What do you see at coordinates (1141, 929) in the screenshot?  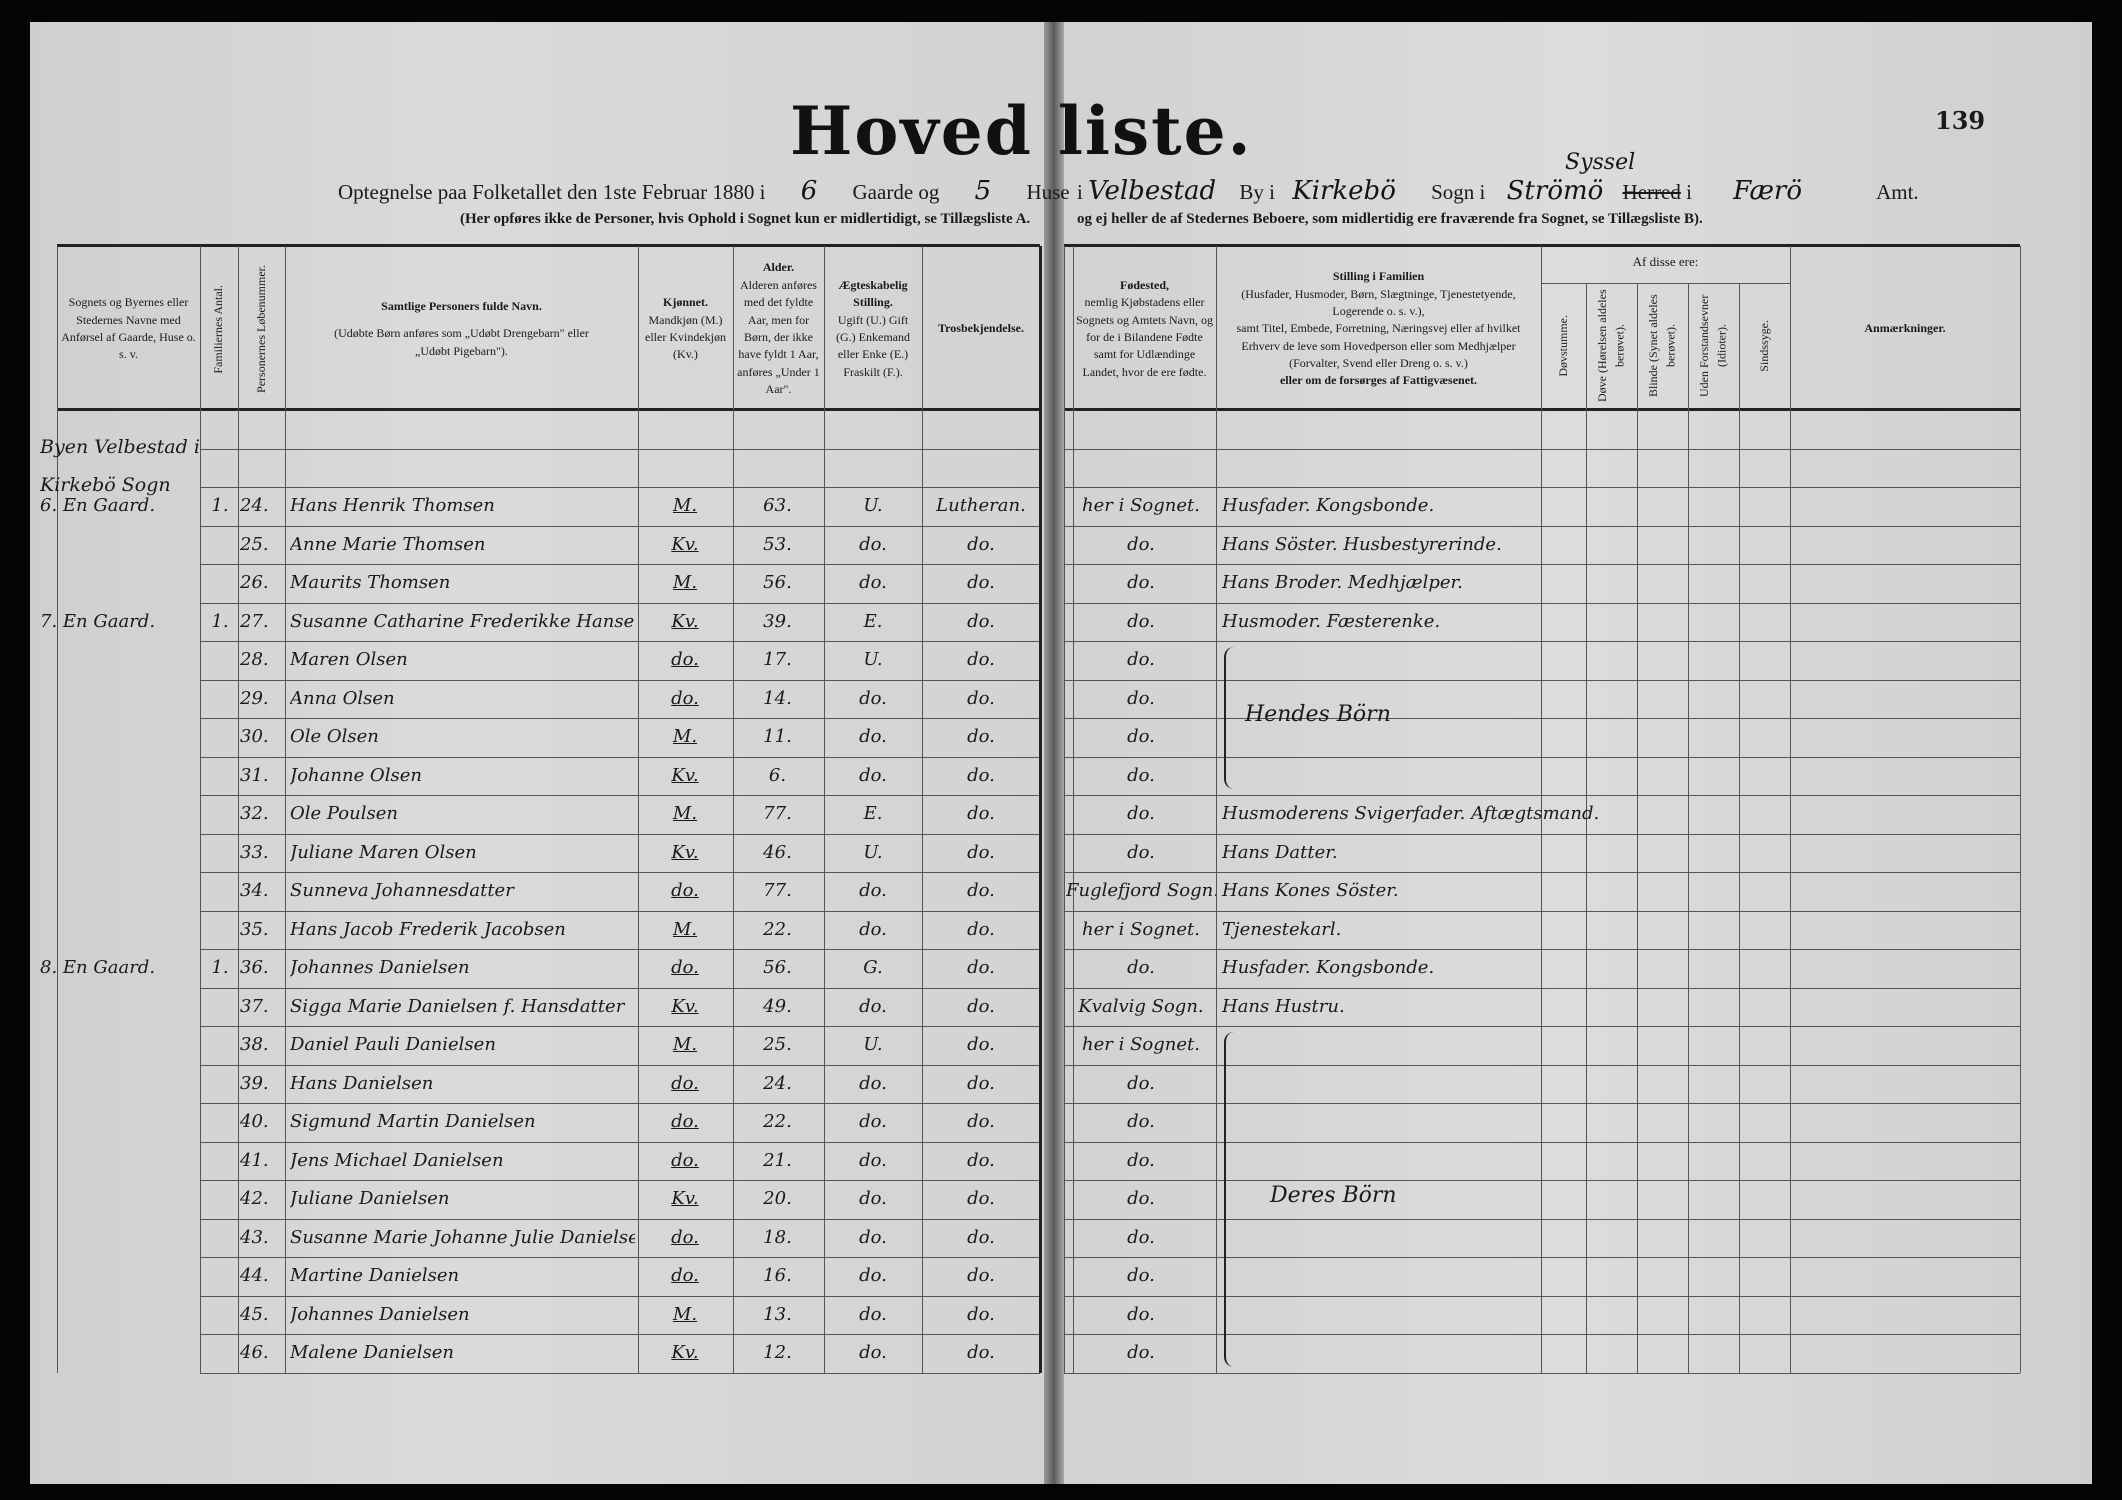 I see `cell-birthplace: her i Sognet.` at bounding box center [1141, 929].